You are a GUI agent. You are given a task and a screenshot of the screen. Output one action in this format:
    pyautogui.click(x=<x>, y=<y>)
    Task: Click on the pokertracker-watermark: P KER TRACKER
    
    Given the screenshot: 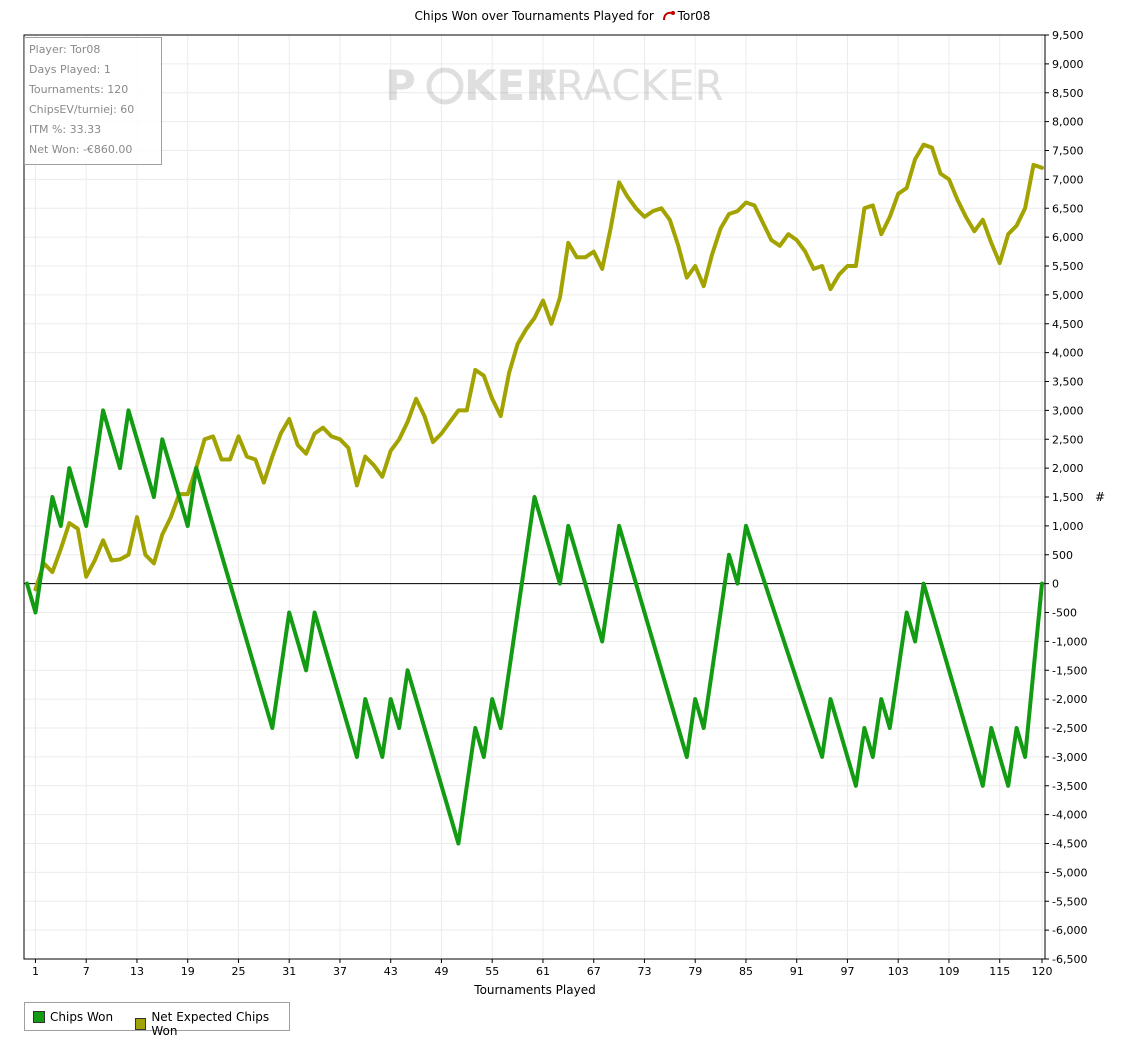 What is the action you would take?
    pyautogui.click(x=554, y=85)
    